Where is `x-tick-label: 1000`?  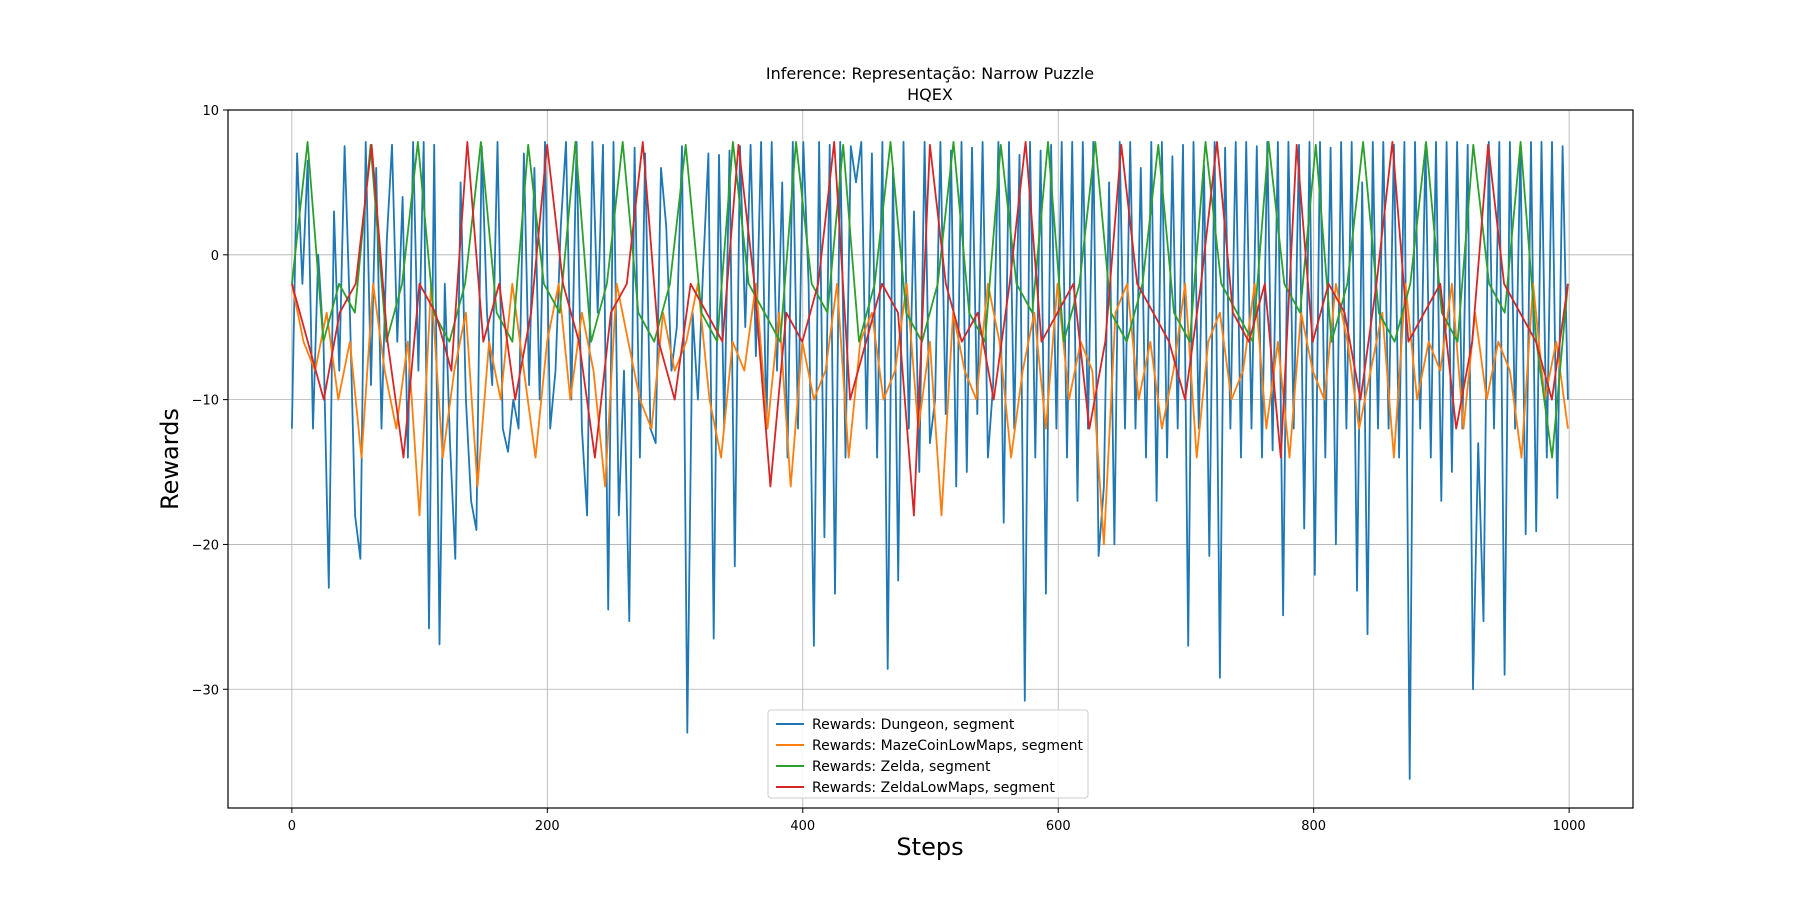
x-tick-label: 1000 is located at coordinates (1569, 826).